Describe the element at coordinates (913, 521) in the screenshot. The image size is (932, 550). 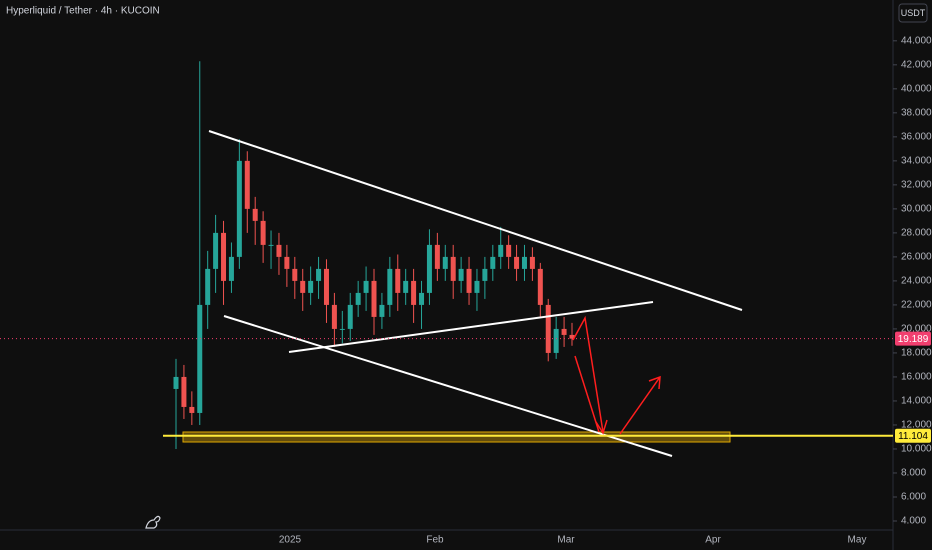
I see `y-tick-label: 4.000` at that location.